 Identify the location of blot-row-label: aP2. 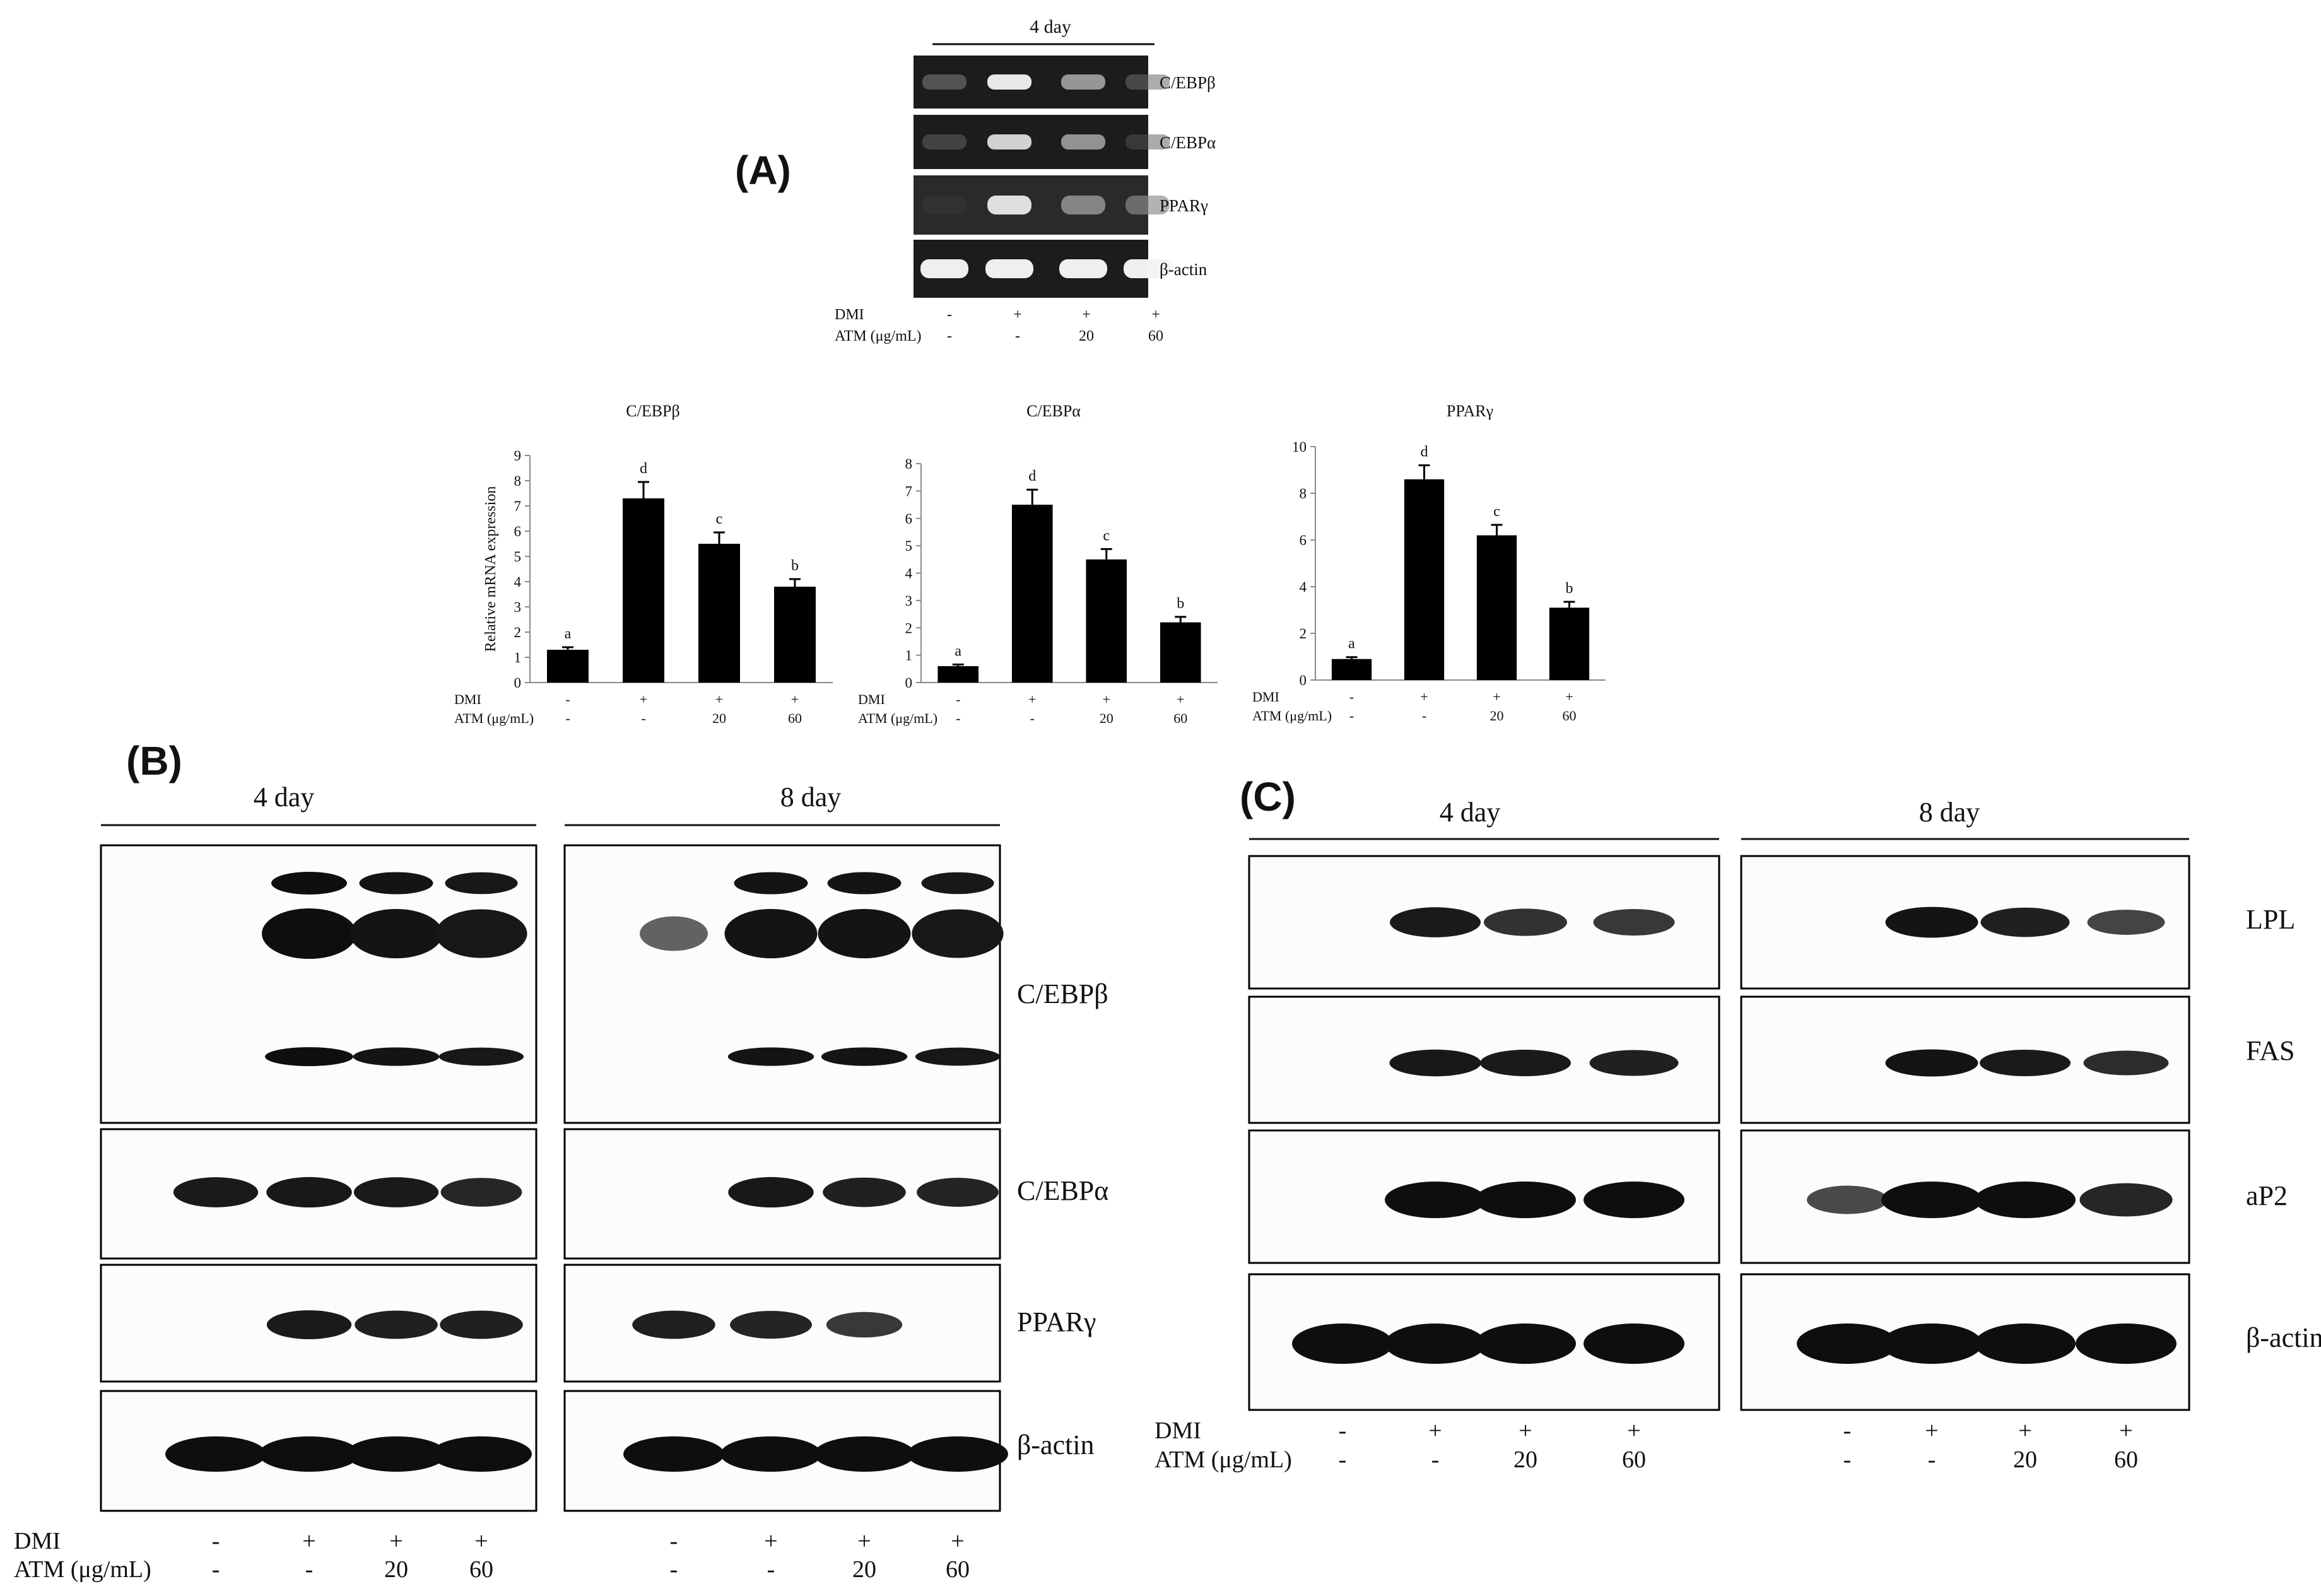
(2267, 1195).